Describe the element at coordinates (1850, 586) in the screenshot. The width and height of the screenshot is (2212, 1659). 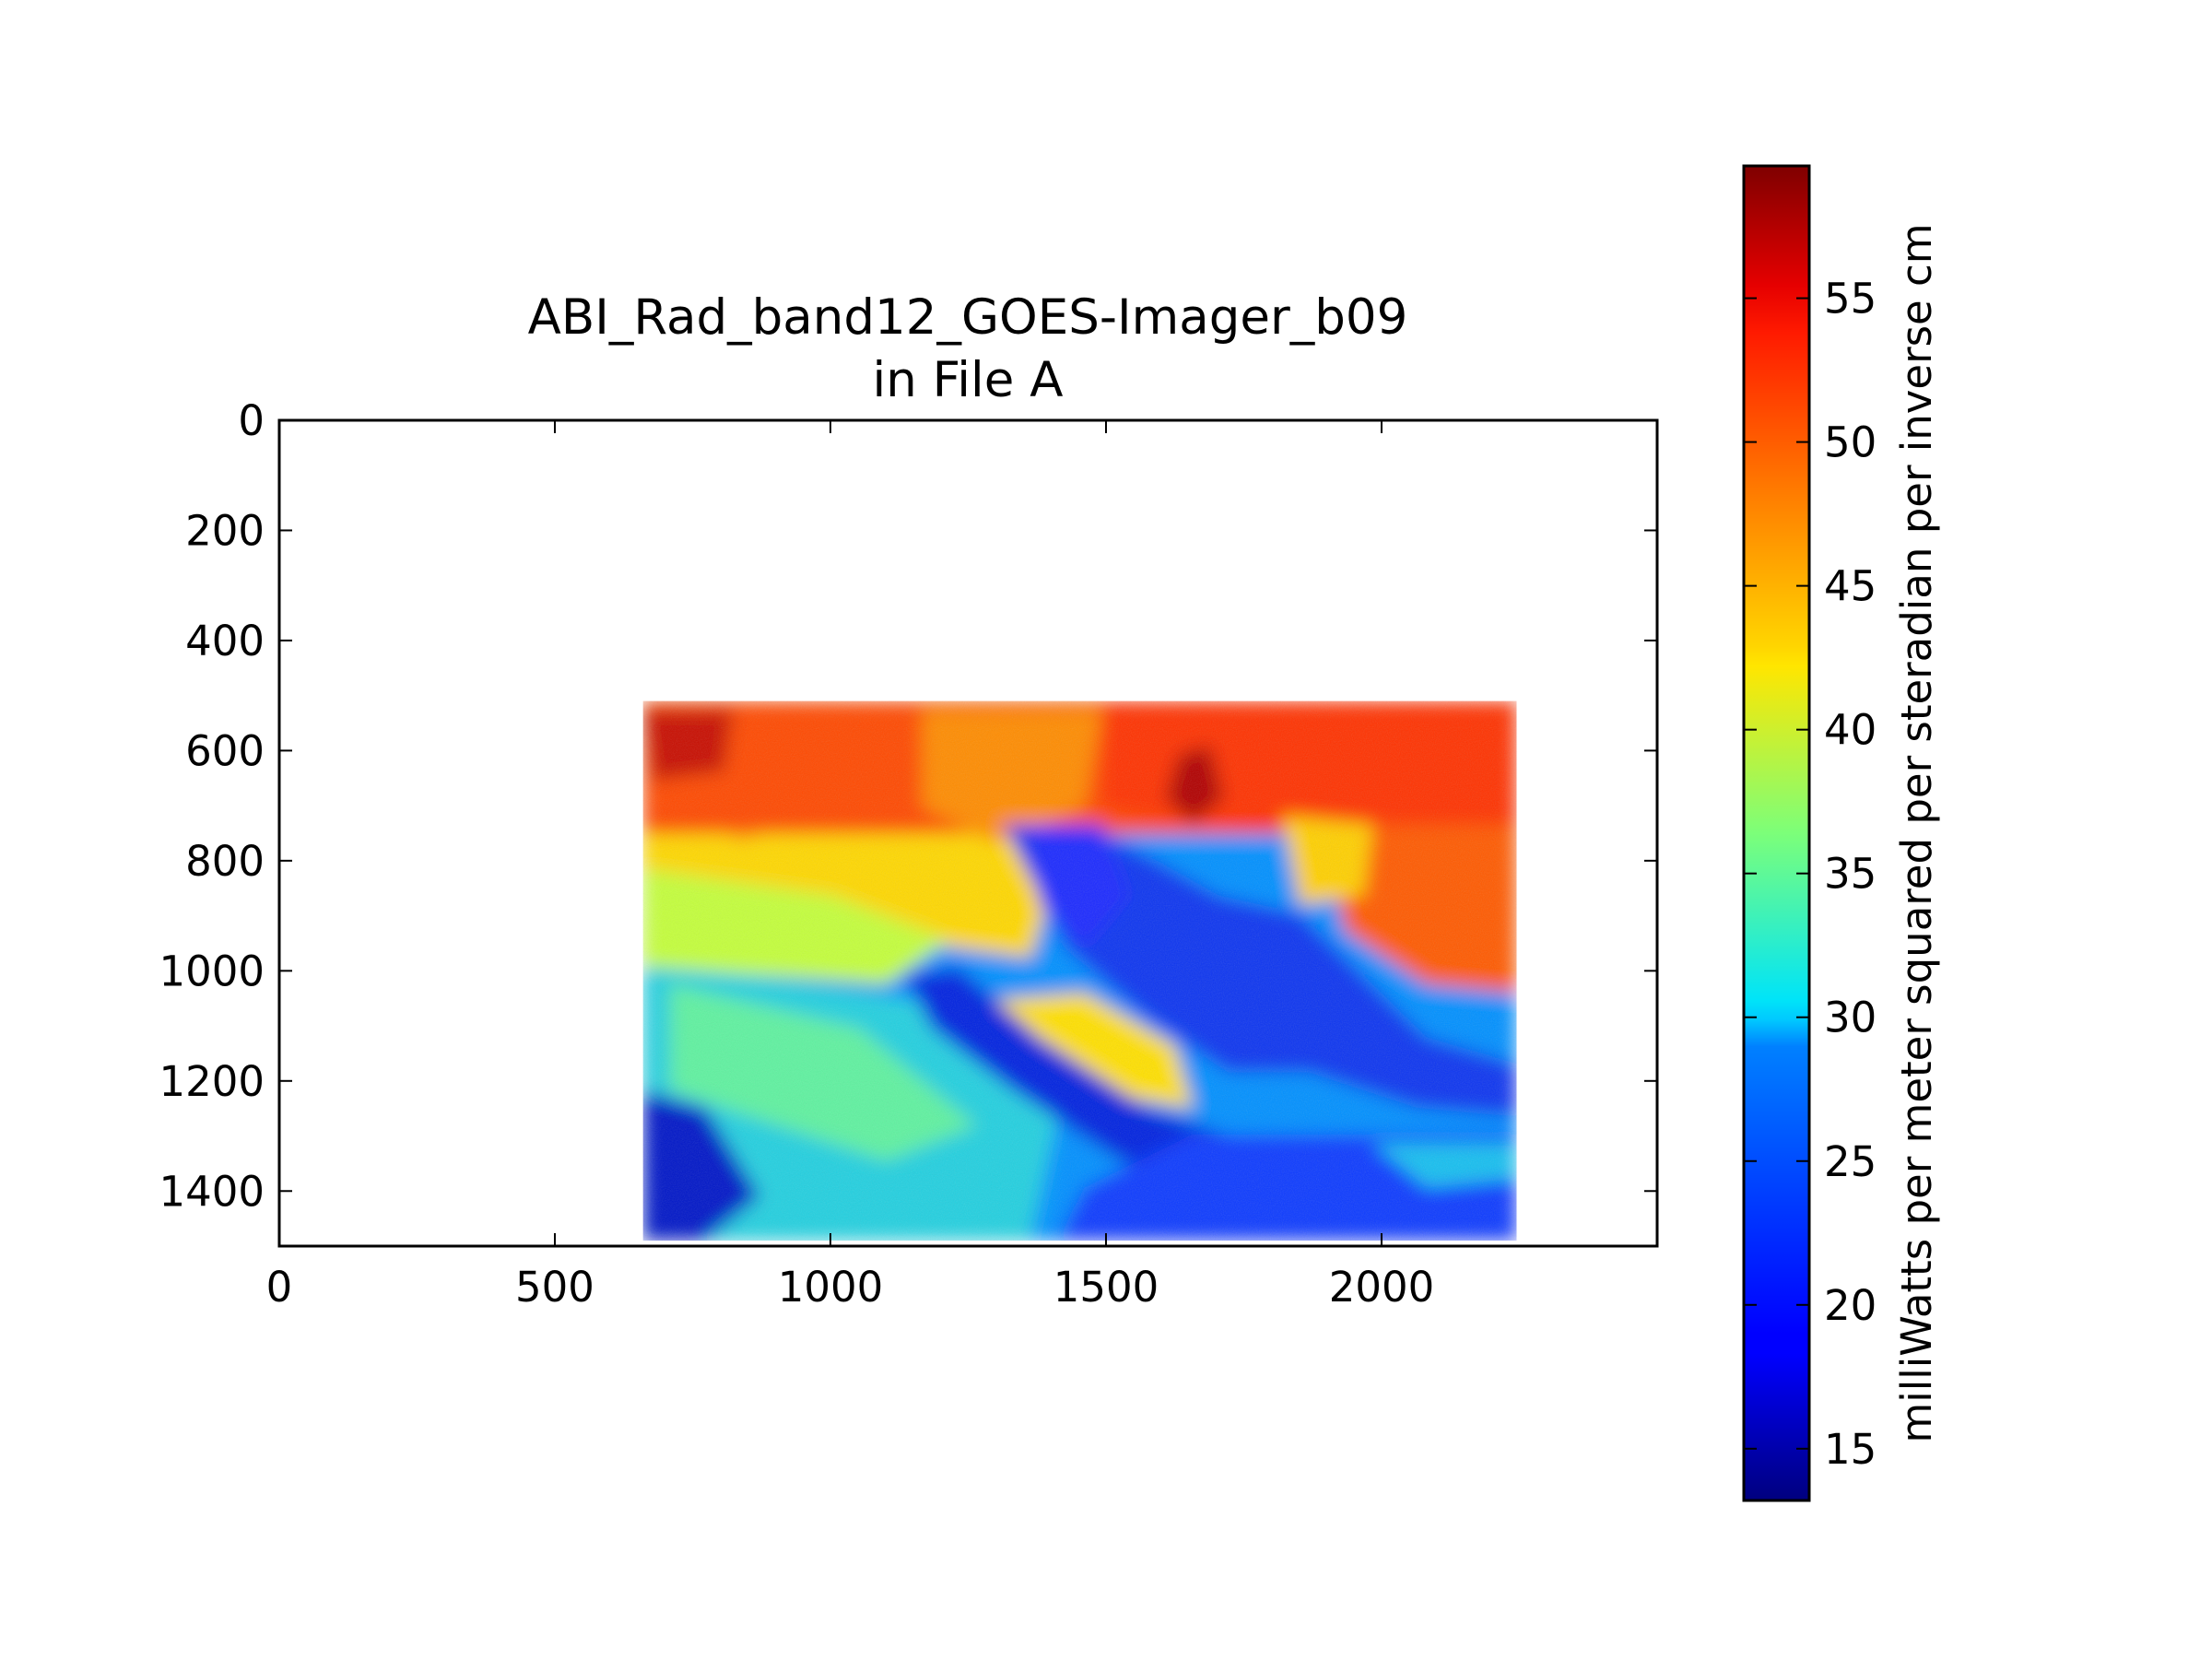
I see `colorbar-tick-label: 45` at that location.